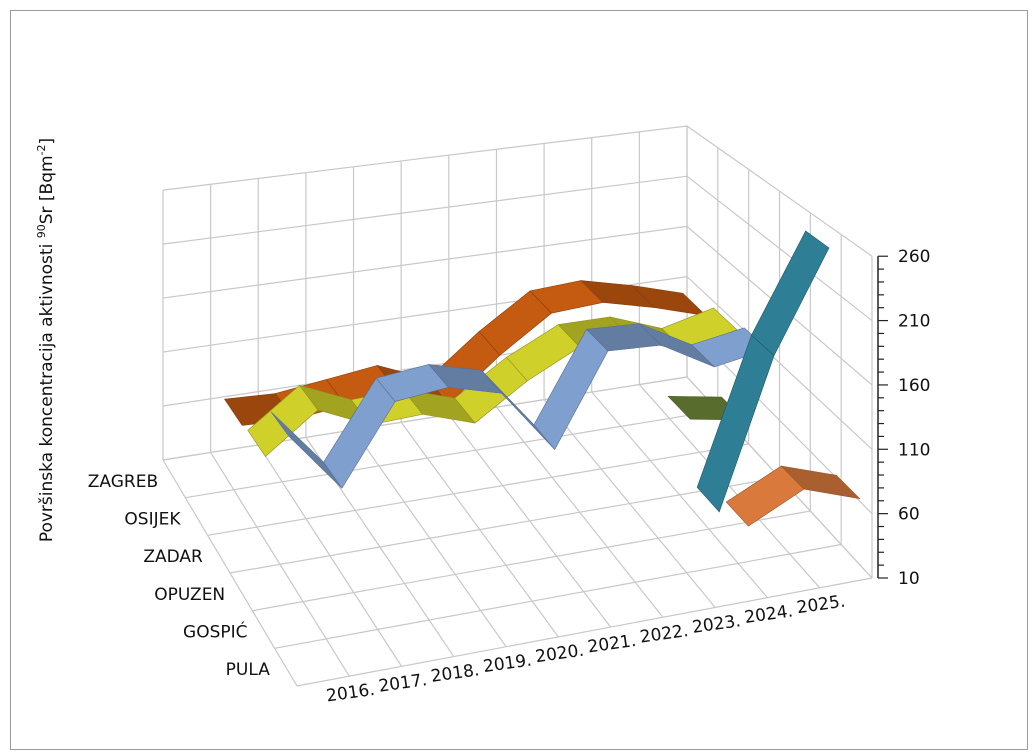 The image size is (1033, 755). I want to click on year-label: 2017., so click(402, 683).